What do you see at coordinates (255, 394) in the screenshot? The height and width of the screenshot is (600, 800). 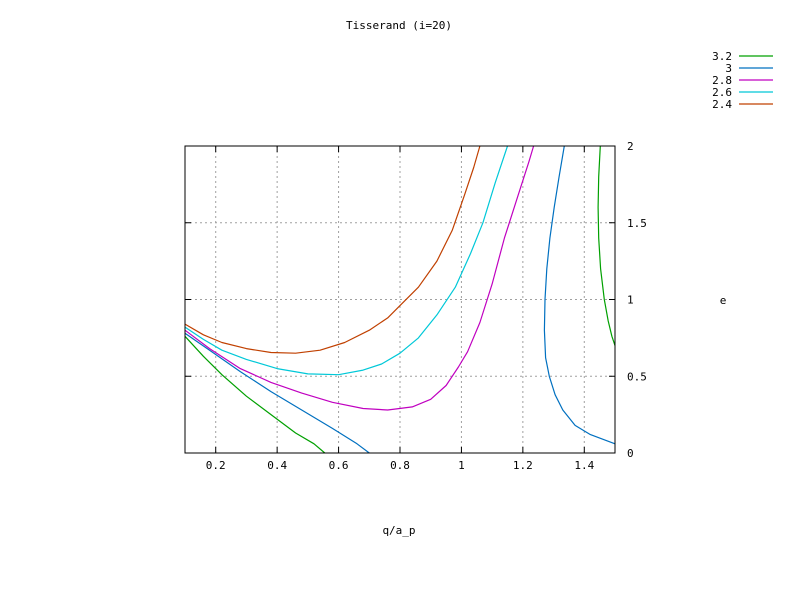 I see `series-3.2-curve-1` at bounding box center [255, 394].